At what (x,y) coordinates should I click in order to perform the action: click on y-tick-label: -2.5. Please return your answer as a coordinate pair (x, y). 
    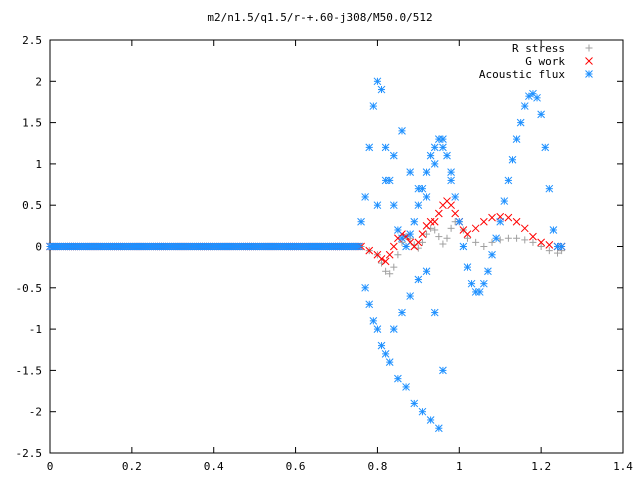
    Looking at the image, I should click on (29, 453).